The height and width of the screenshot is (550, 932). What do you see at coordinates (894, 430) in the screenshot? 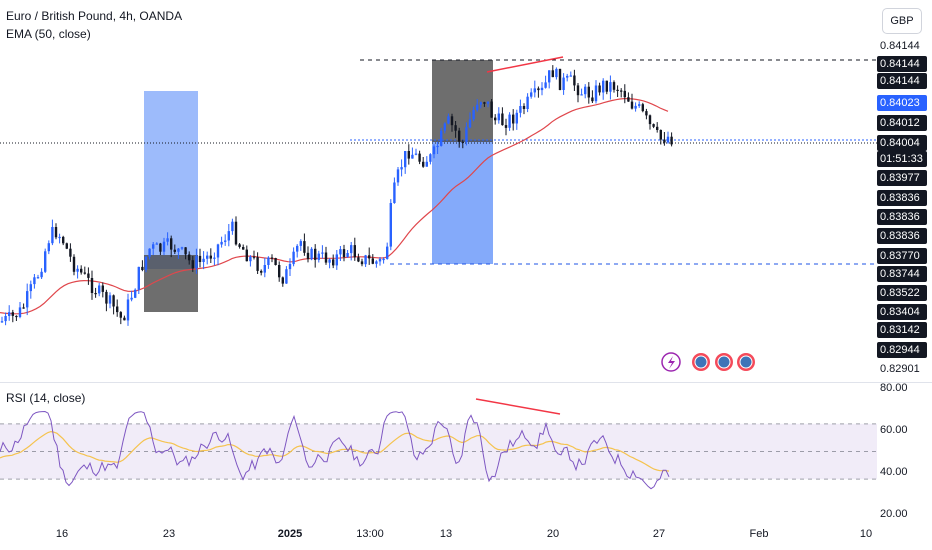
I see `rsi-scale-label: 60.00` at bounding box center [894, 430].